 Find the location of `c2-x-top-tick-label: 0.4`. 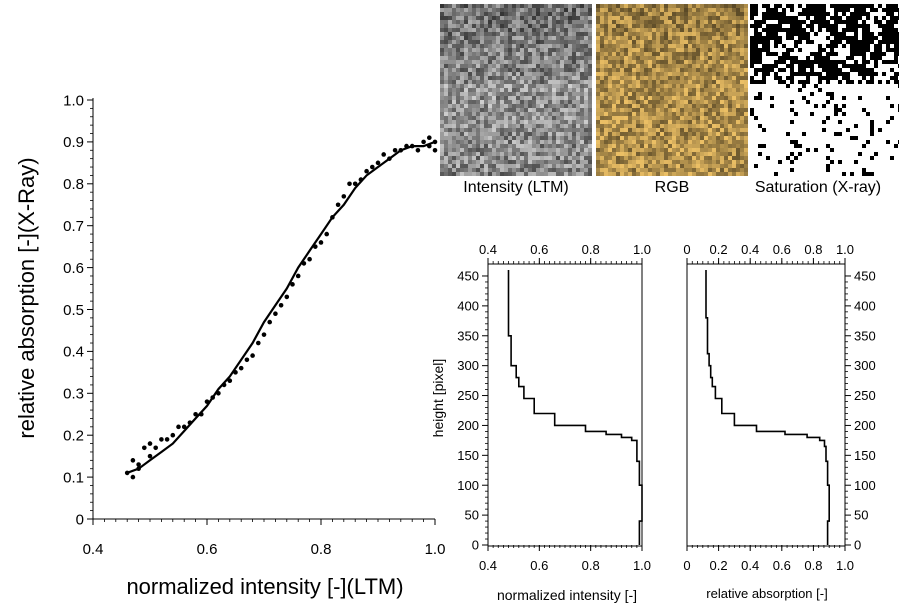

c2-x-top-tick-label: 0.4 is located at coordinates (750, 249).